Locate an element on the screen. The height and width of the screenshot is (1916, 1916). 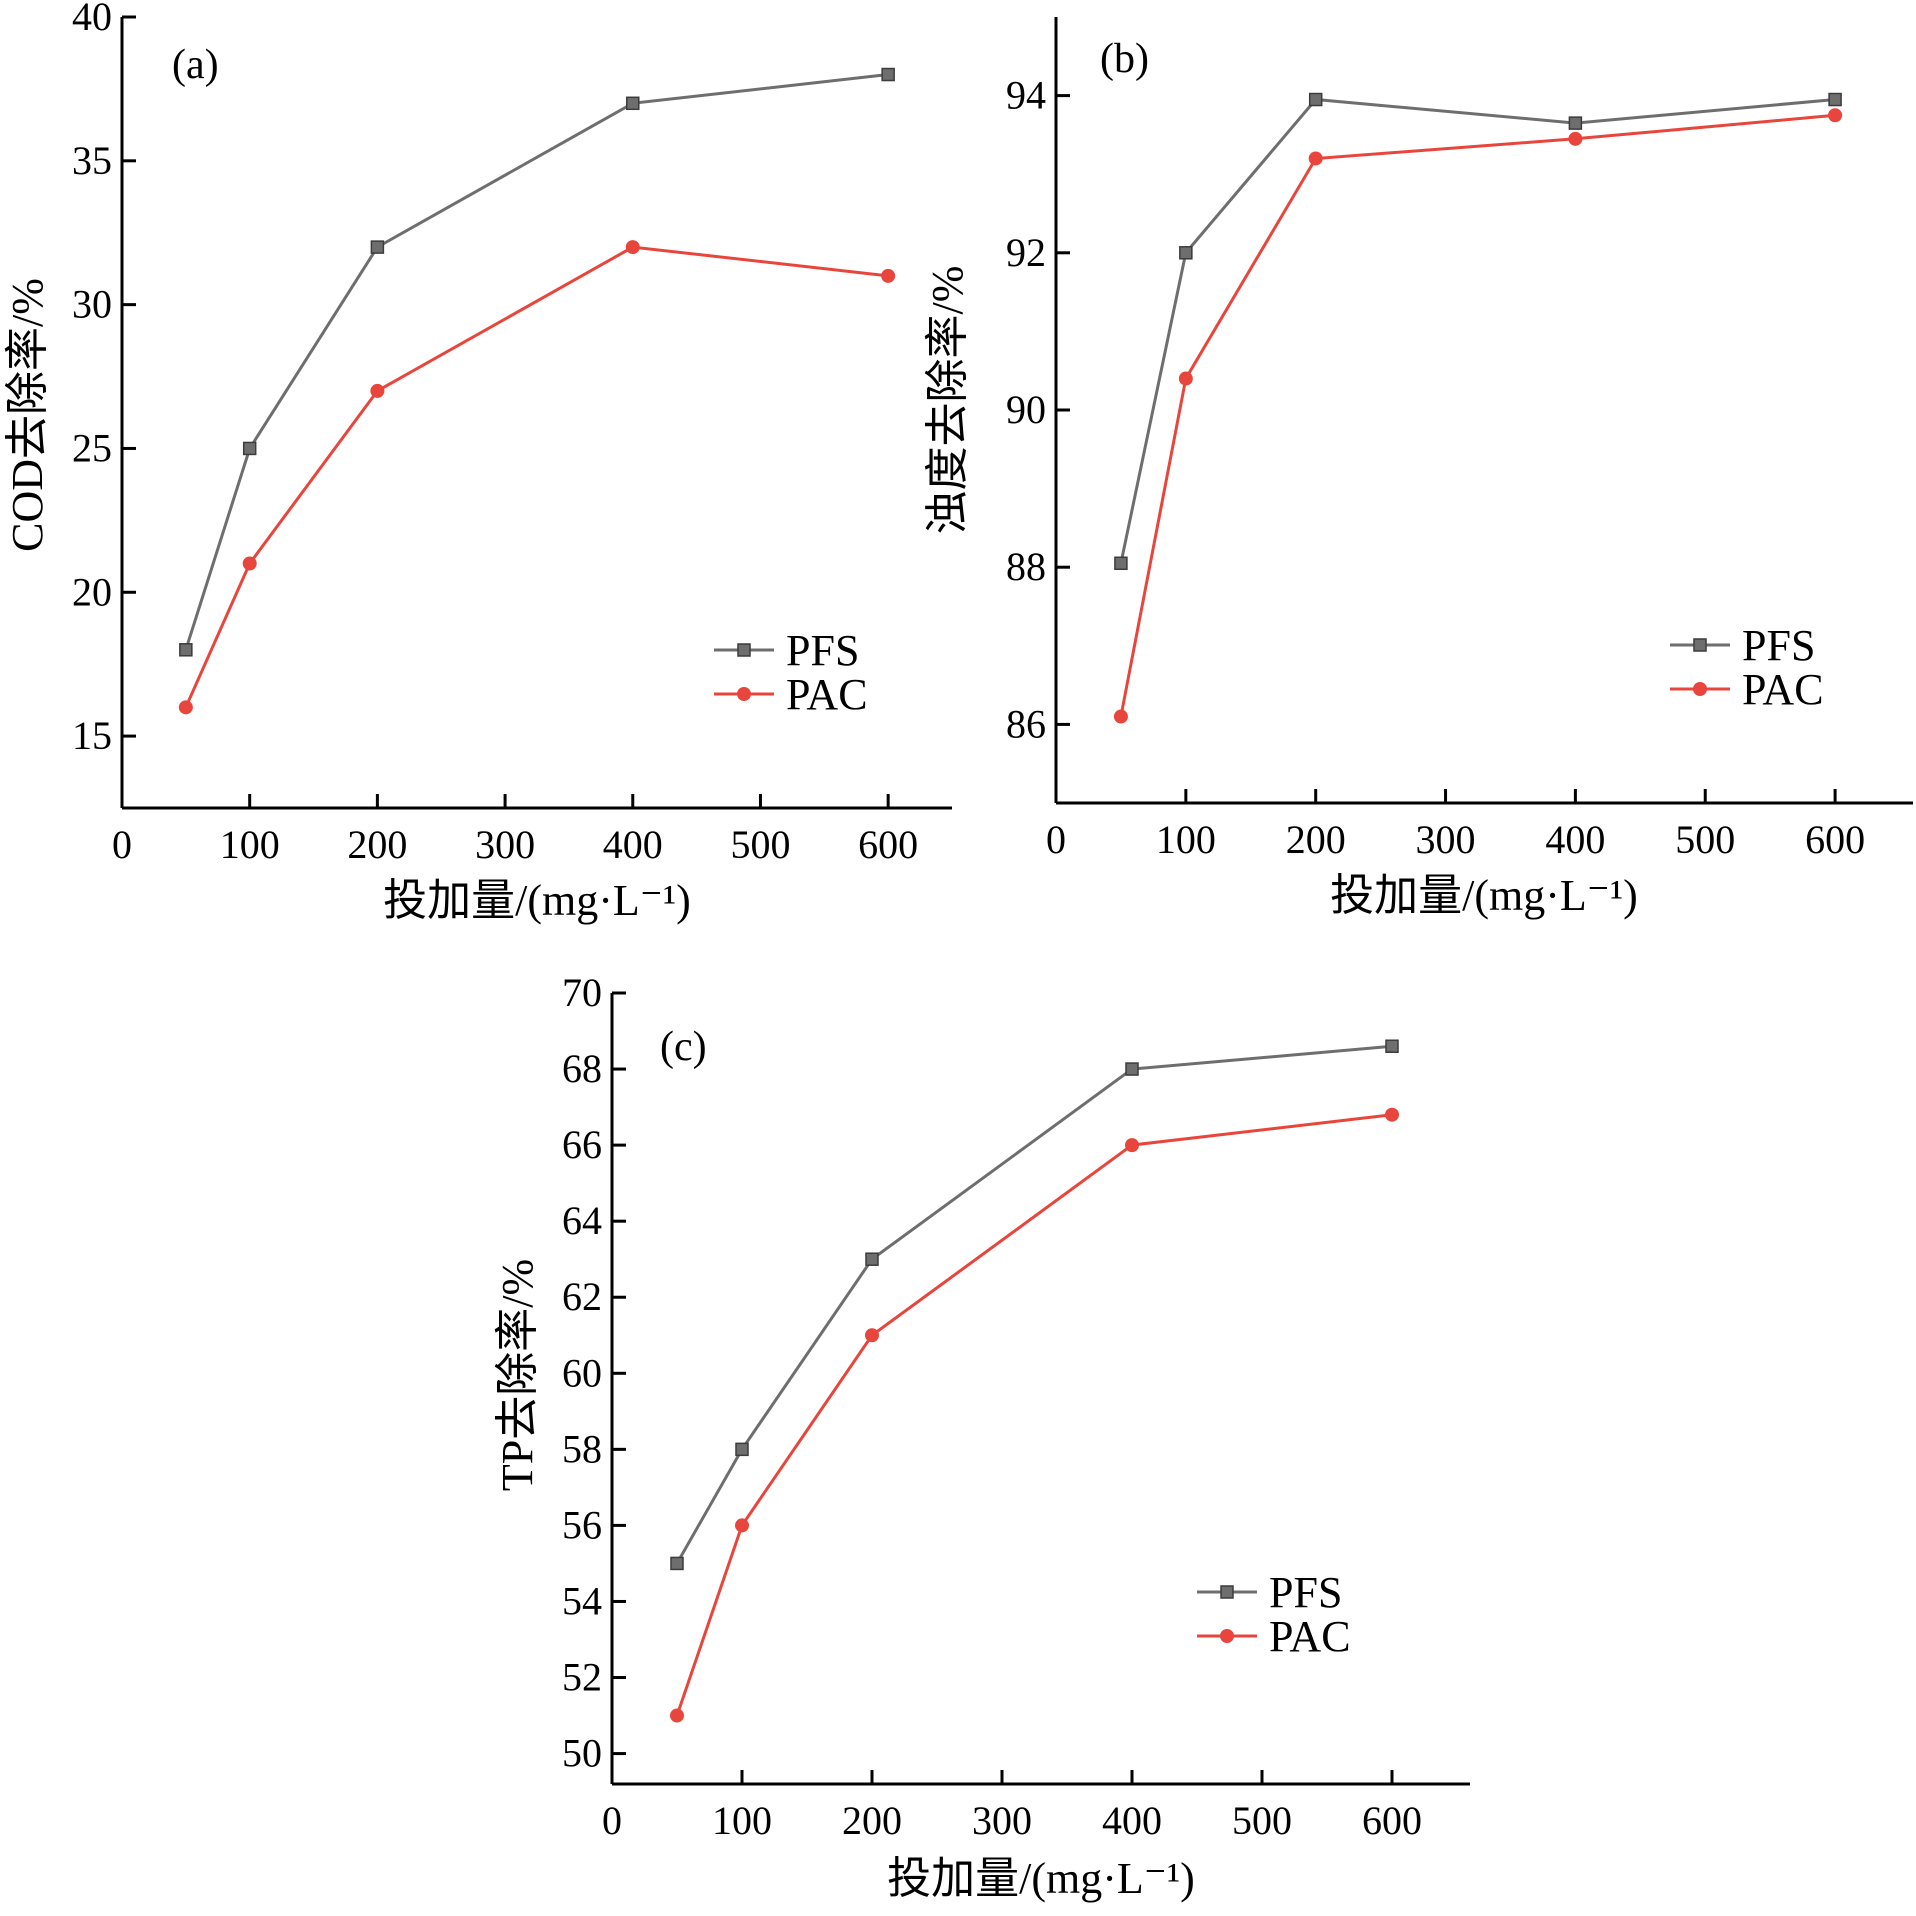
y-tick-label: 15 is located at coordinates (92, 735).